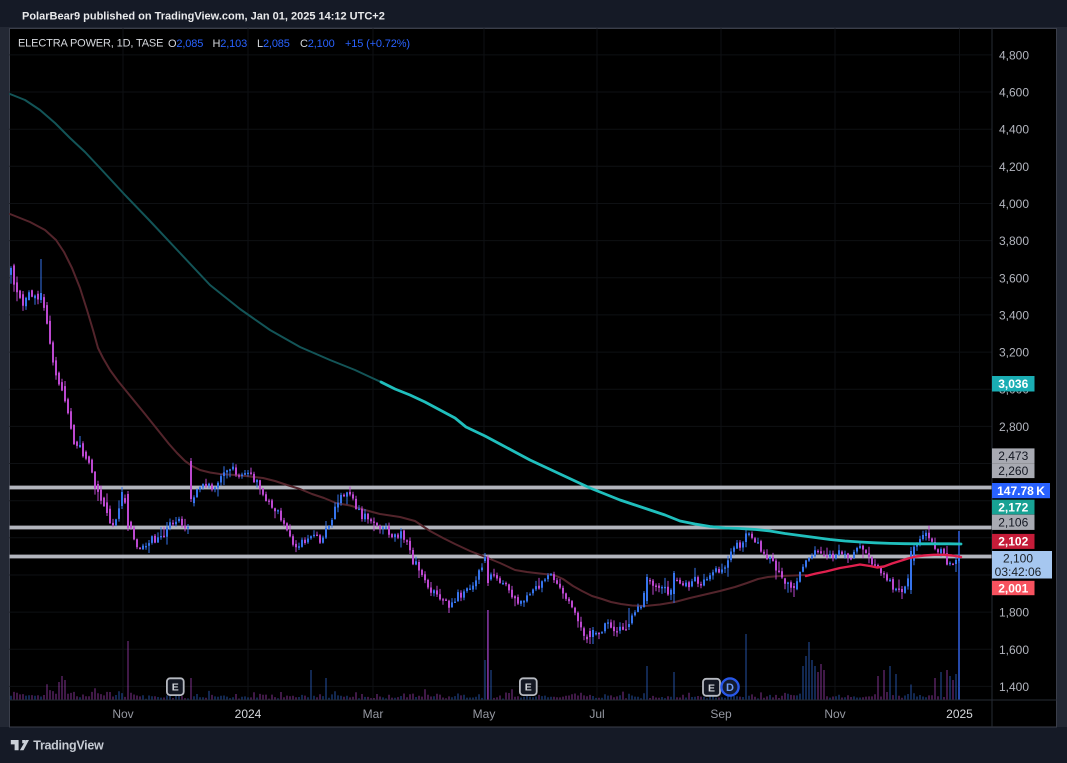  Describe the element at coordinates (1013, 471) in the screenshot. I see `svg-text: 2,260` at that location.